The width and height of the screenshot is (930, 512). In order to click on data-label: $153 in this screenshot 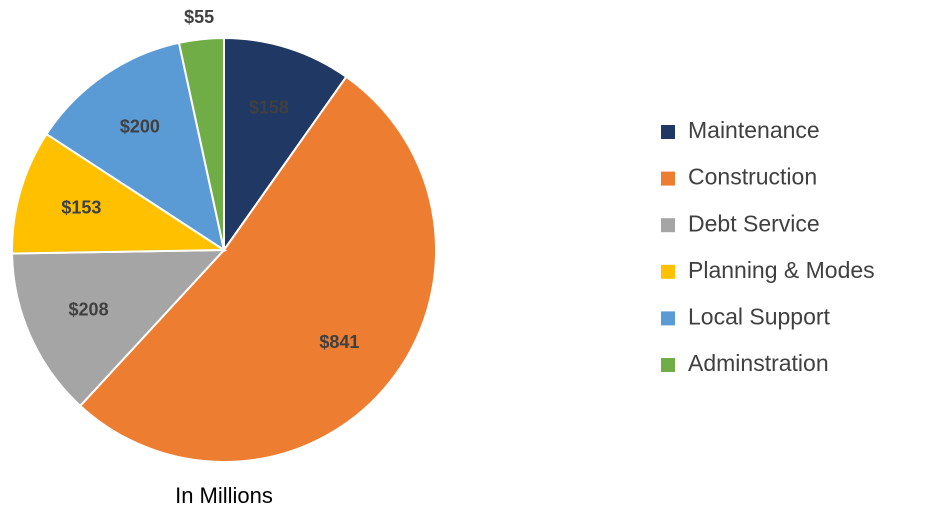, I will do `click(81, 208)`.